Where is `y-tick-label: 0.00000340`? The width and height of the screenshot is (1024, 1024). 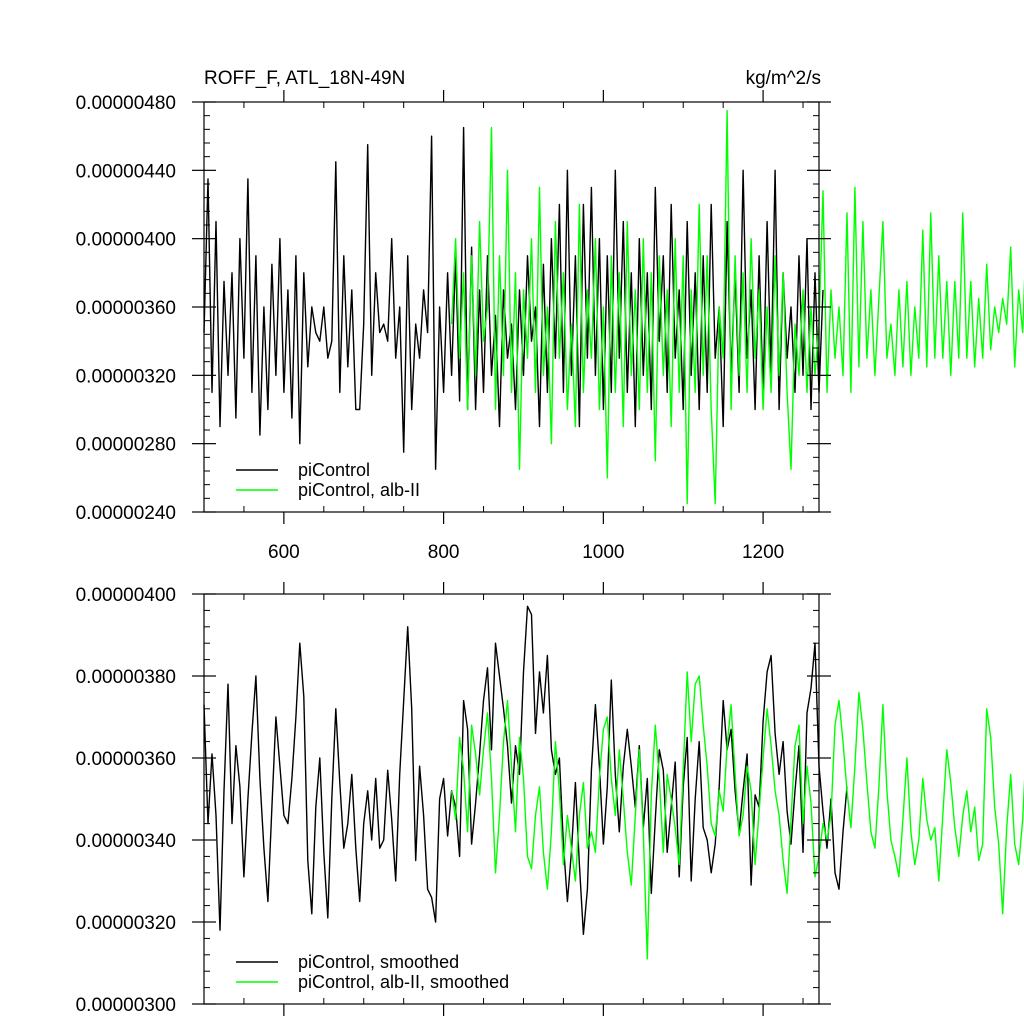
y-tick-label: 0.00000340 is located at coordinates (126, 841).